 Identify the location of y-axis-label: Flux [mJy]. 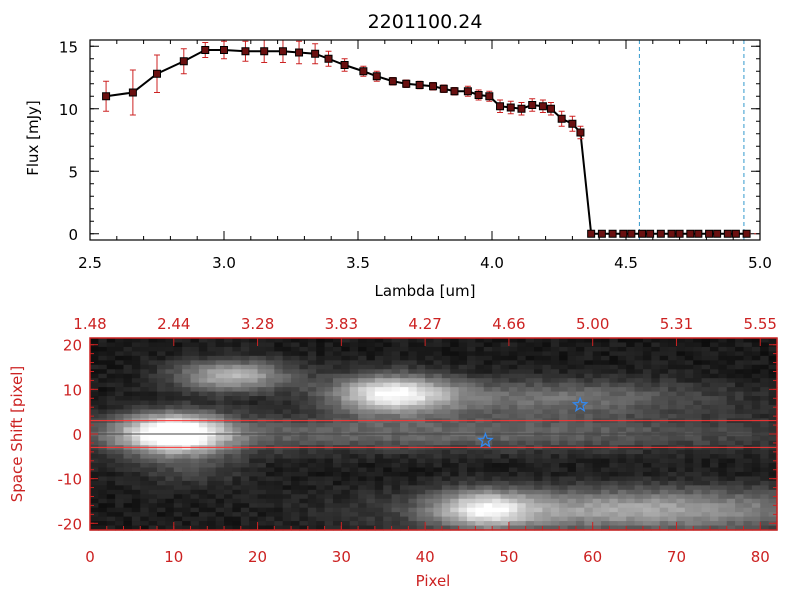
(33, 138).